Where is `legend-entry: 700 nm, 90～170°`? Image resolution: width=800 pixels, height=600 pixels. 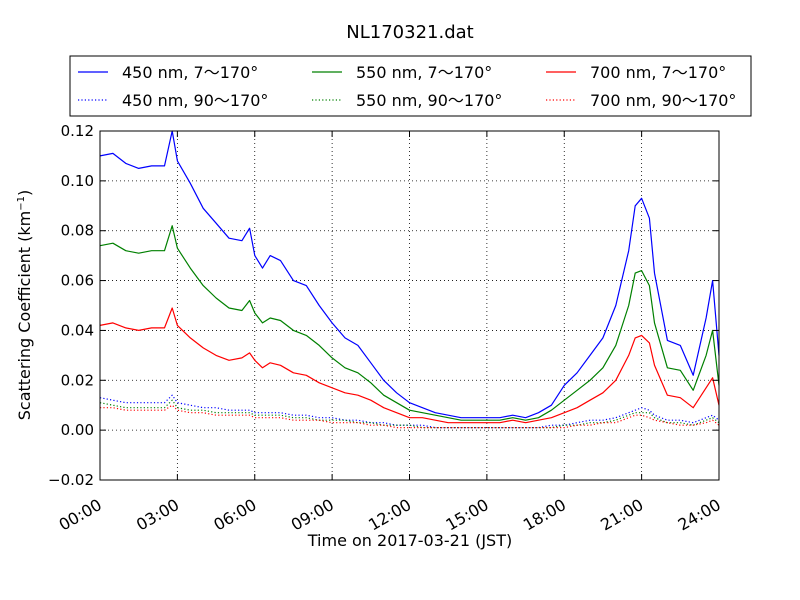 legend-entry: 700 nm, 90～170° is located at coordinates (641, 100).